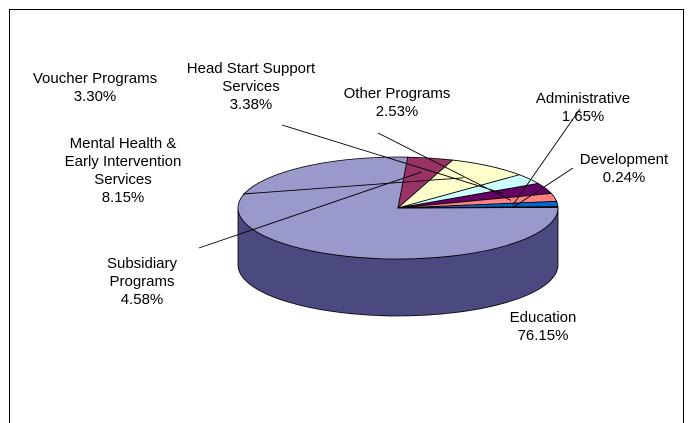  I want to click on slice-value: 76.15%, so click(543, 335).